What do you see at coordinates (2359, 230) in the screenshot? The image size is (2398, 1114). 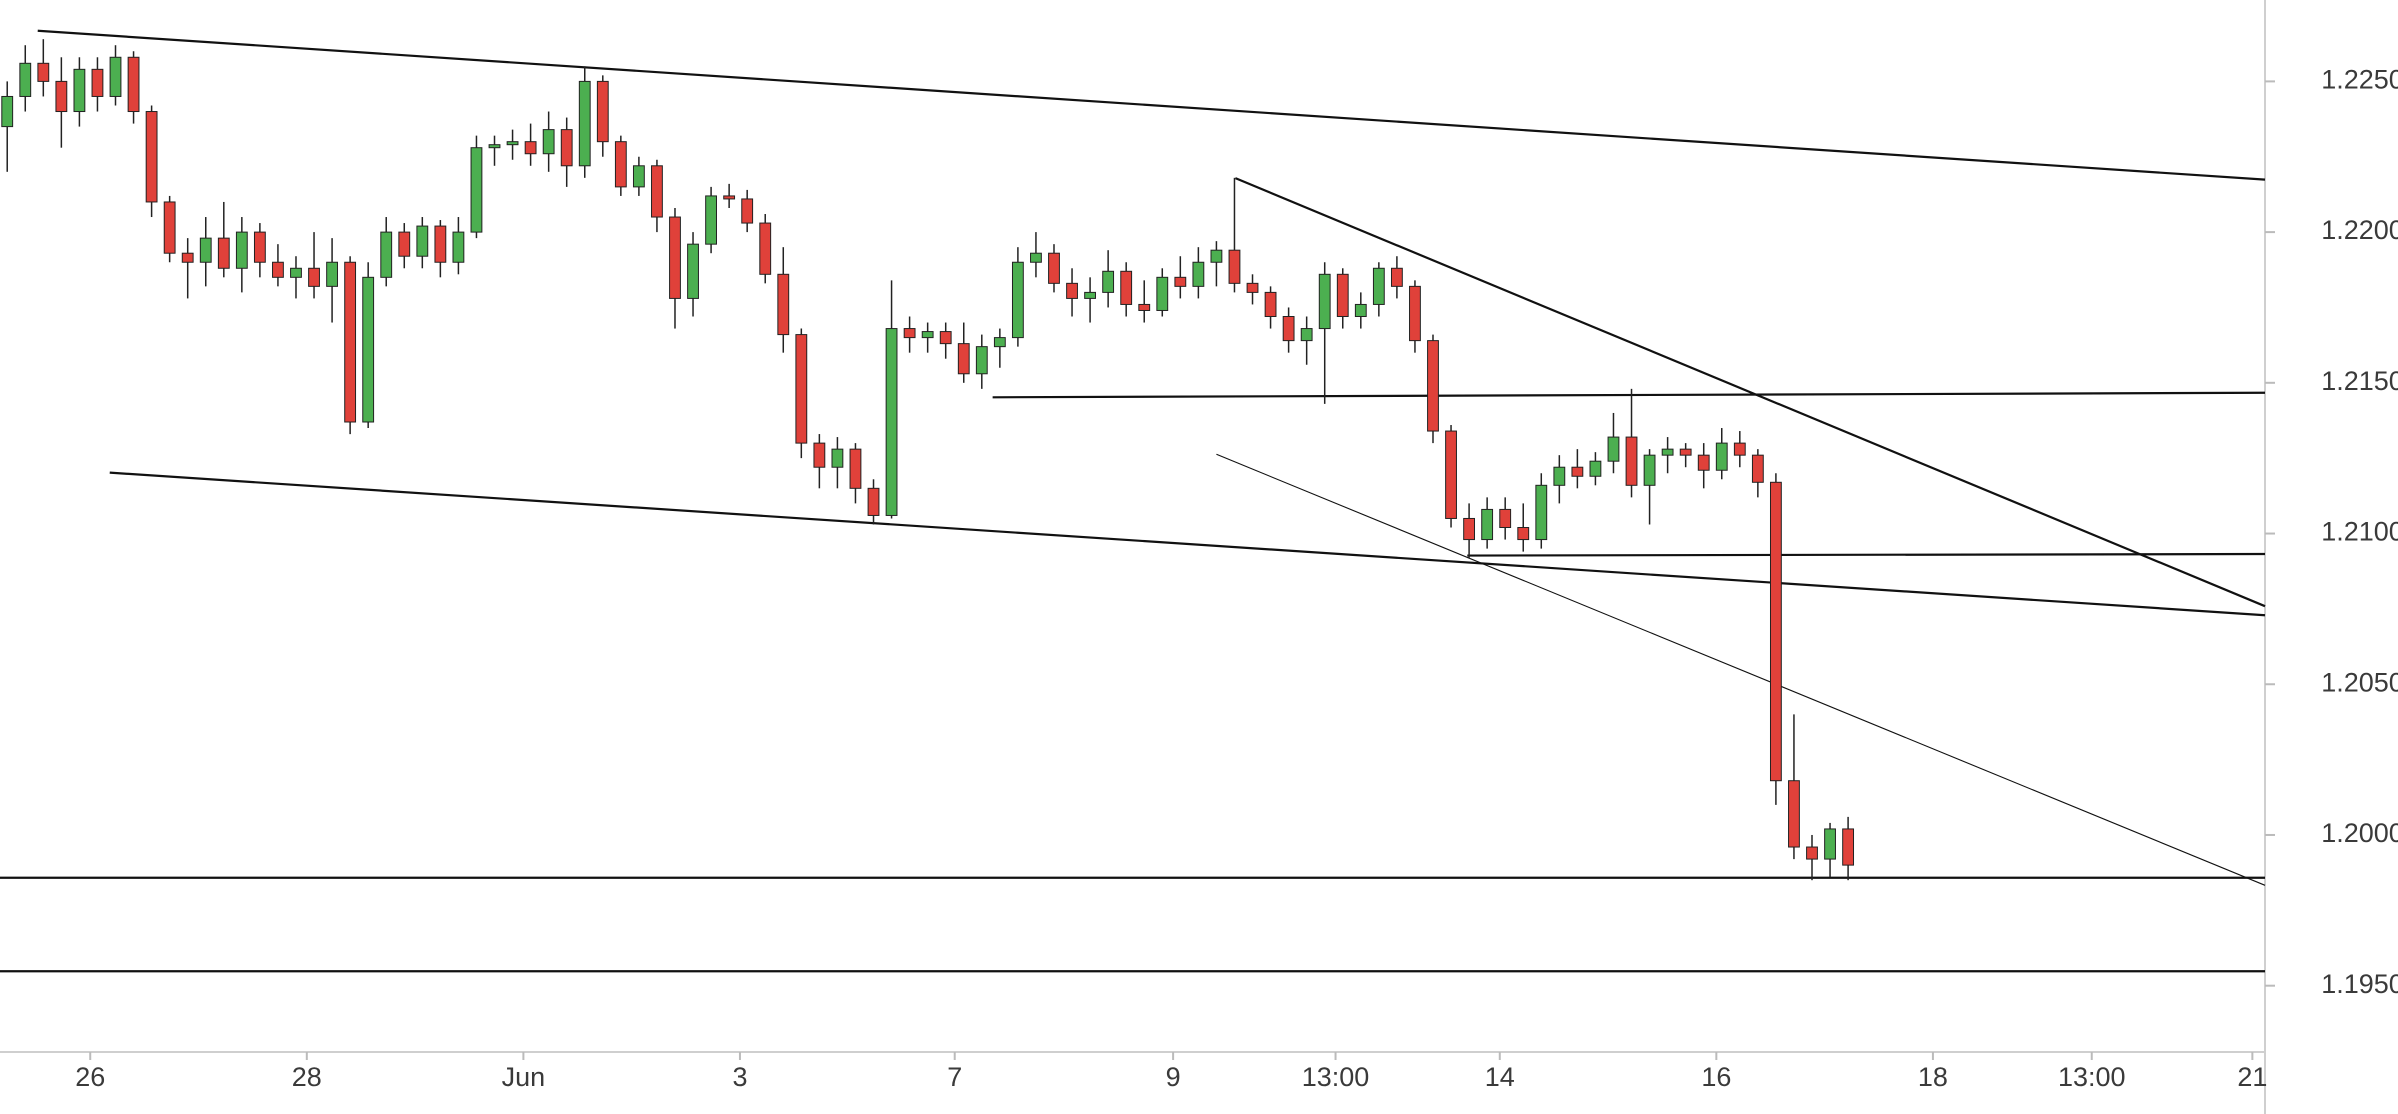 I see `y-tick-label: 1.22000` at bounding box center [2359, 230].